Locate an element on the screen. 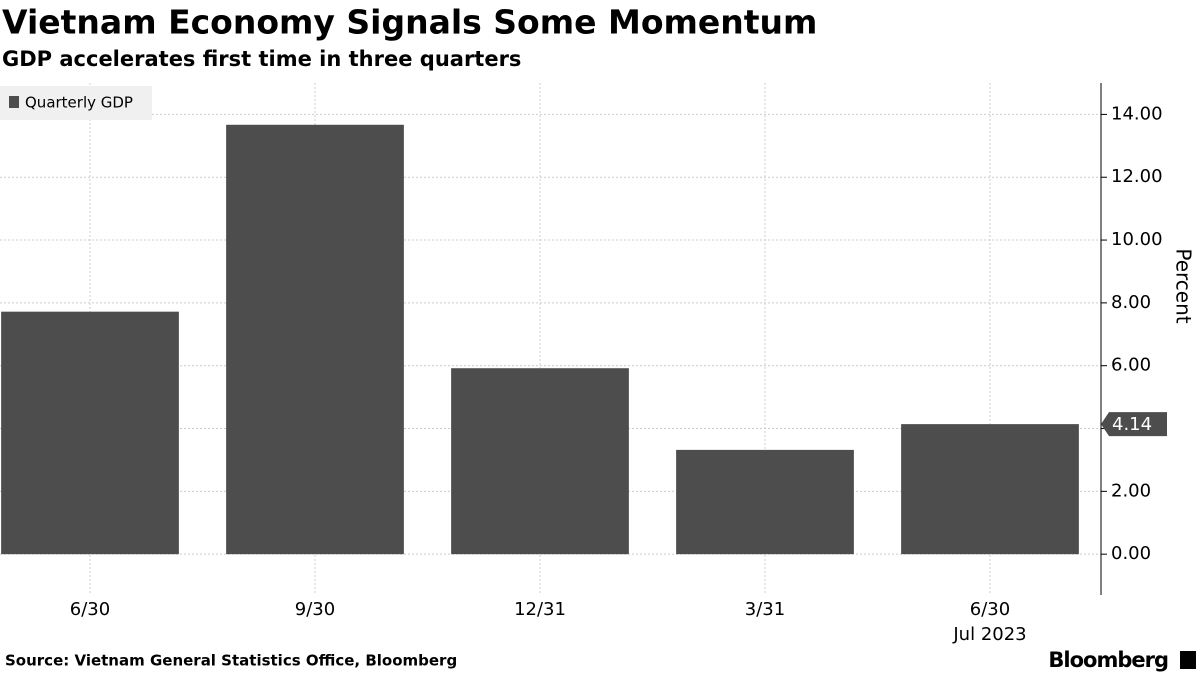 The image size is (1200, 675). x-annotation: Jul 2023 is located at coordinates (989, 634).